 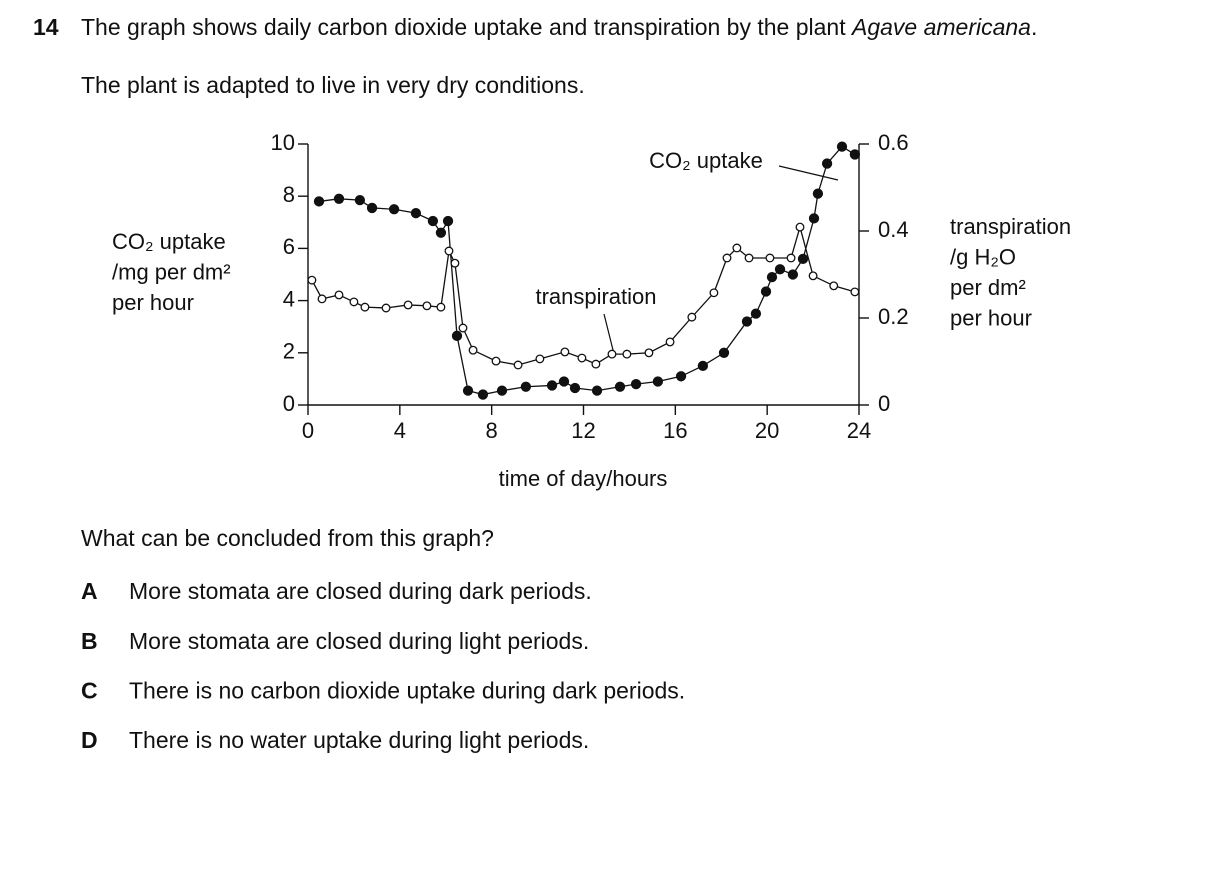 I want to click on intro-end: ., so click(x=1034, y=27).